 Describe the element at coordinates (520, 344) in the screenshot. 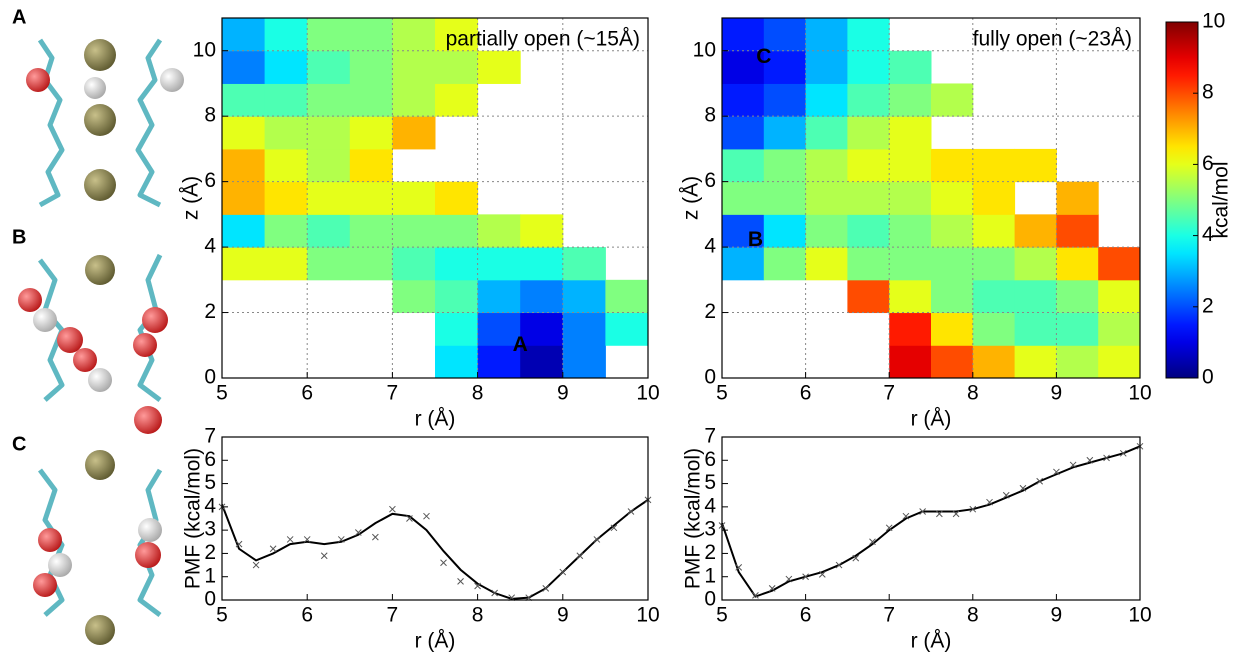

I see `annotation: A` at that location.